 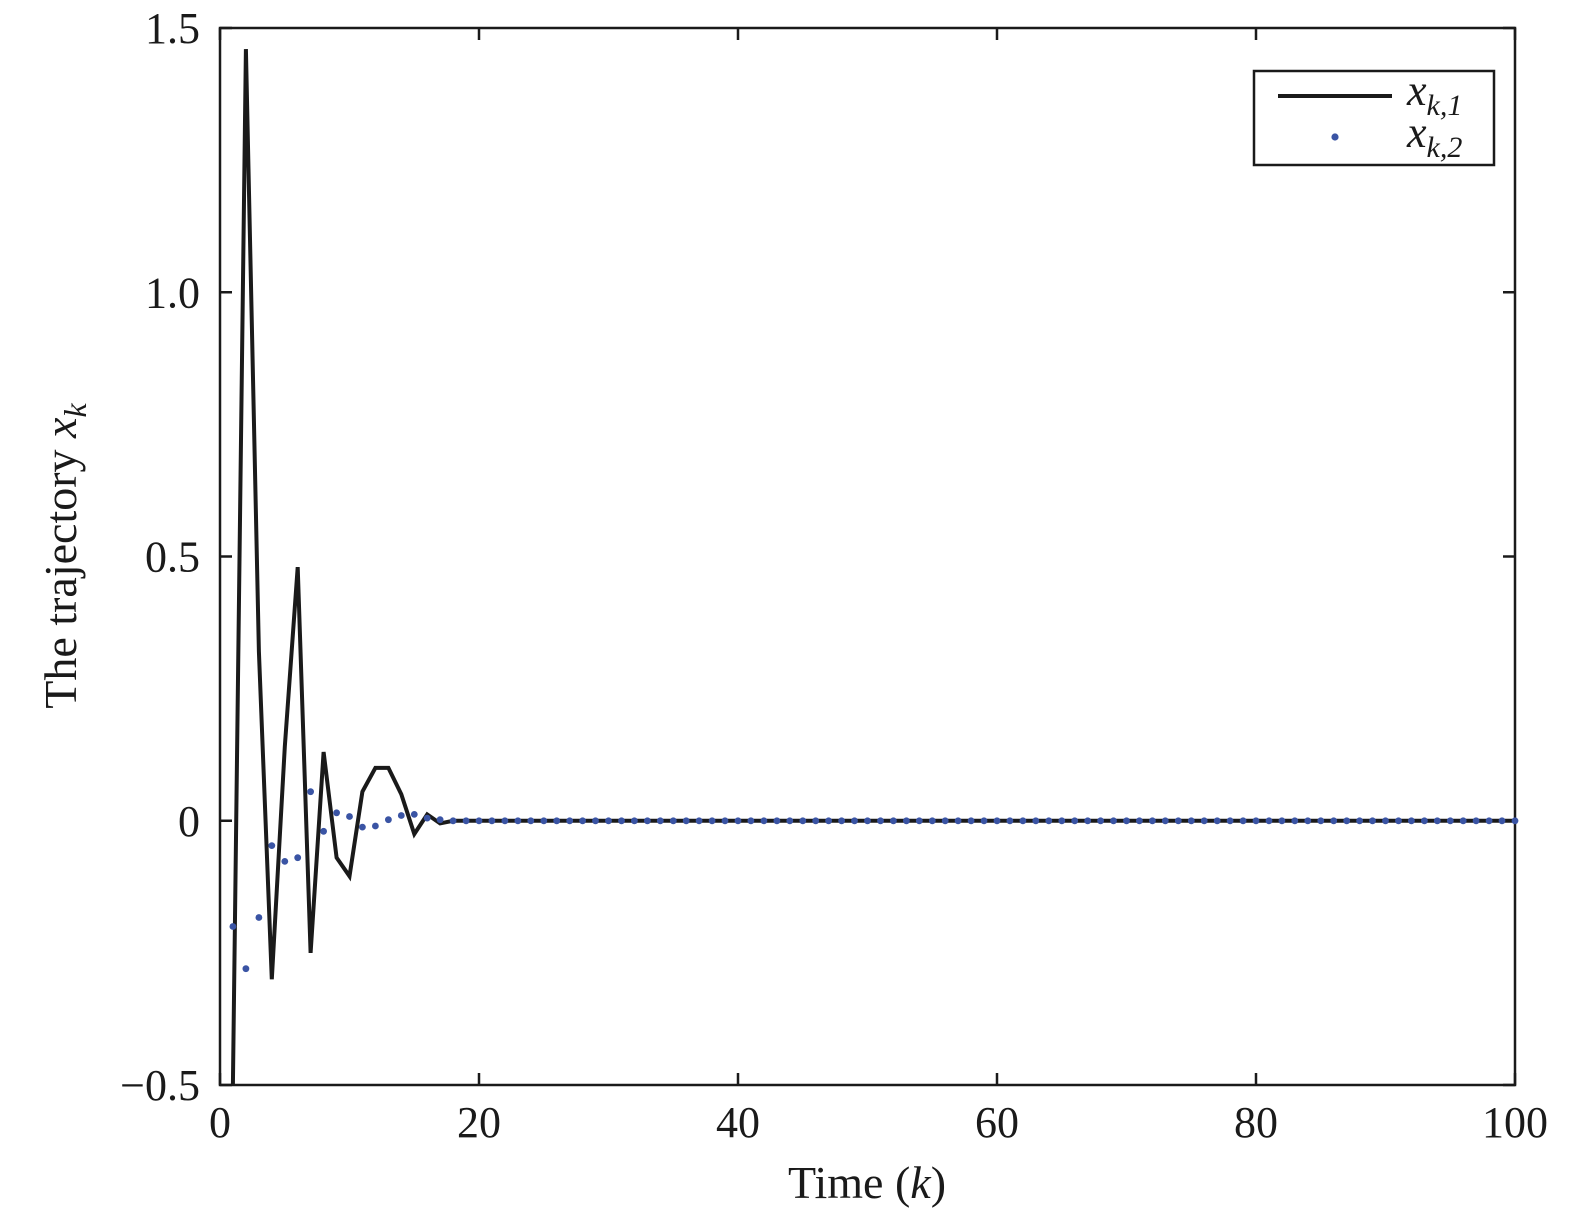 I want to click on x-tick-label: 80, so click(x=1256, y=1122).